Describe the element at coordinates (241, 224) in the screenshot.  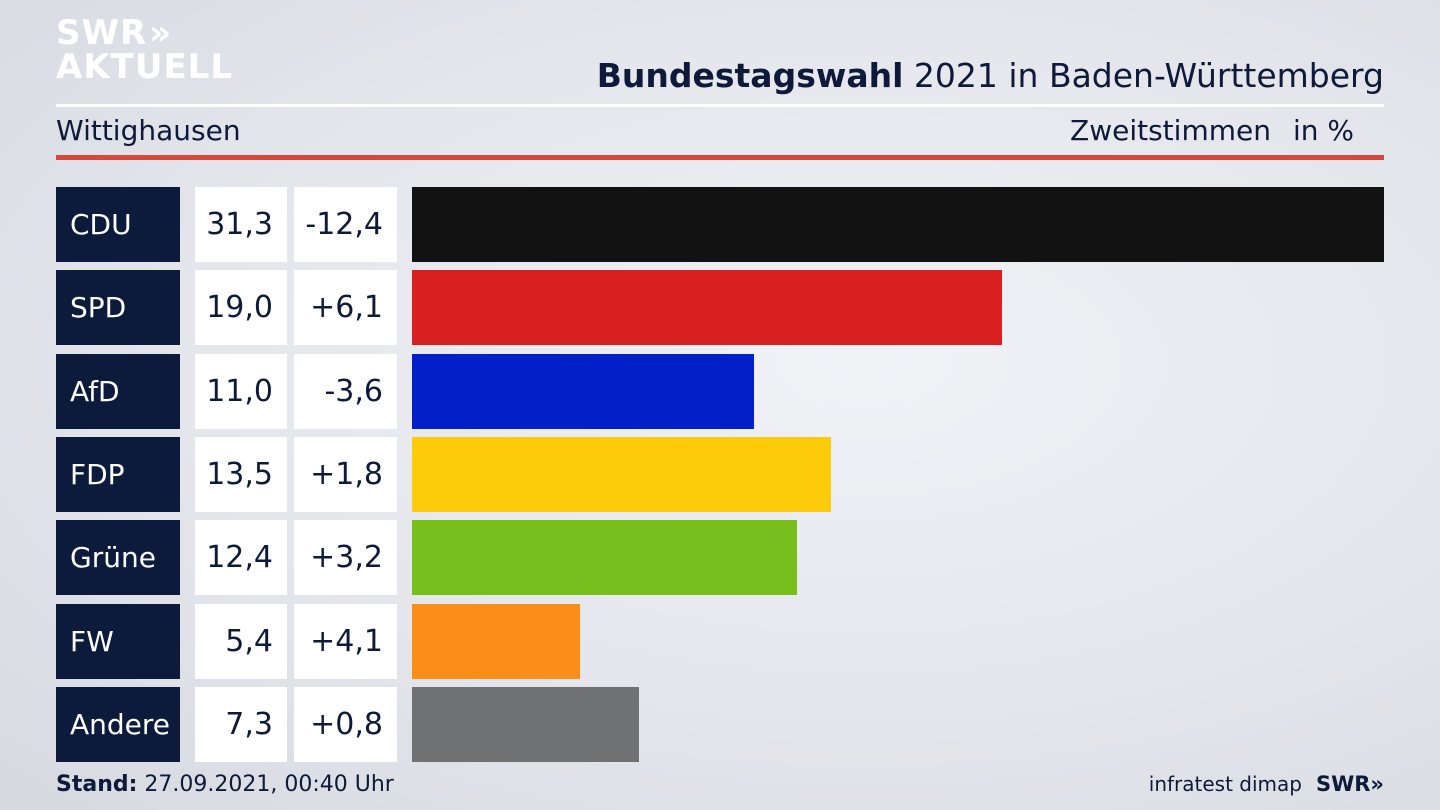
I see `vote-share-value: 31,3` at that location.